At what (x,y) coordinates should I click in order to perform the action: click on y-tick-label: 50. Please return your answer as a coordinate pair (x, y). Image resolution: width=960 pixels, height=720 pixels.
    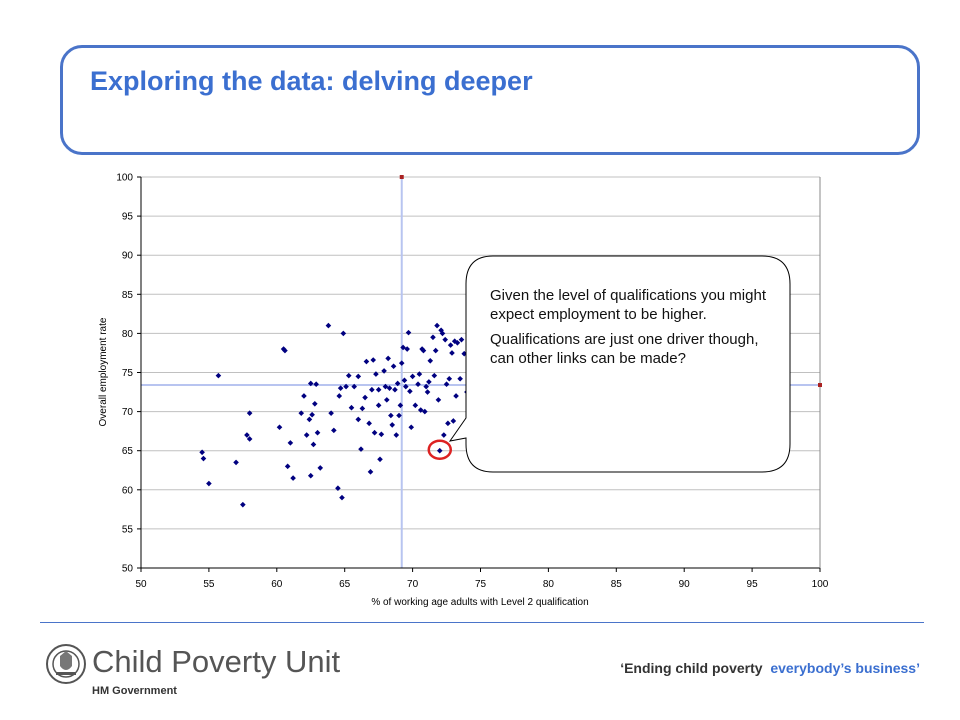
    Looking at the image, I should click on (128, 569).